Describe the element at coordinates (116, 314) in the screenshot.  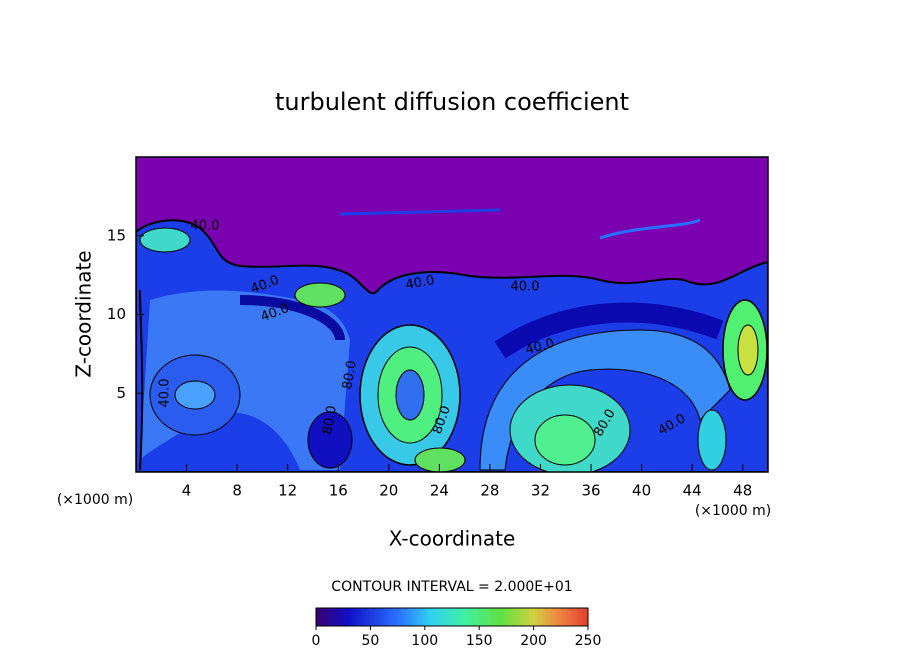
I see `y-tick-label: 10` at that location.